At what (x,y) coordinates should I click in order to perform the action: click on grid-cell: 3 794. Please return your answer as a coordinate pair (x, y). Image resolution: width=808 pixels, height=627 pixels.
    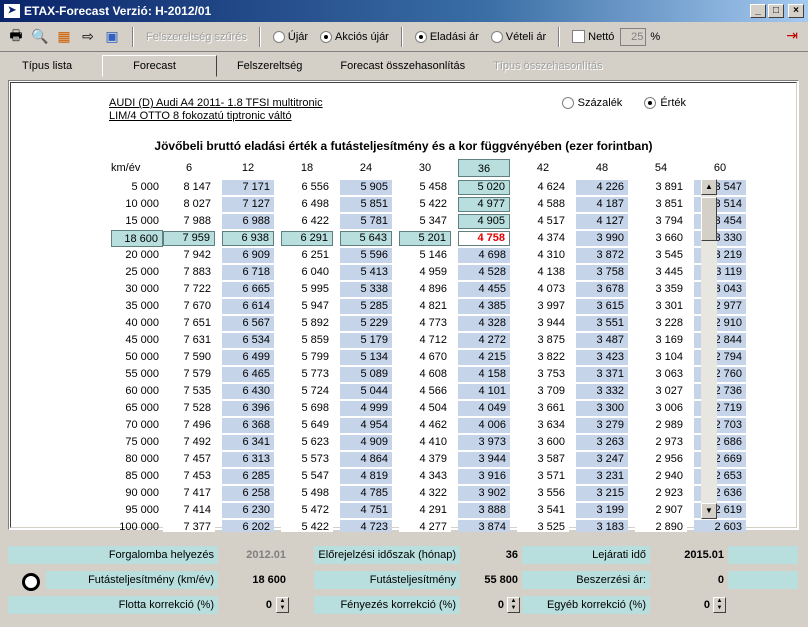
    Looking at the image, I should click on (661, 221).